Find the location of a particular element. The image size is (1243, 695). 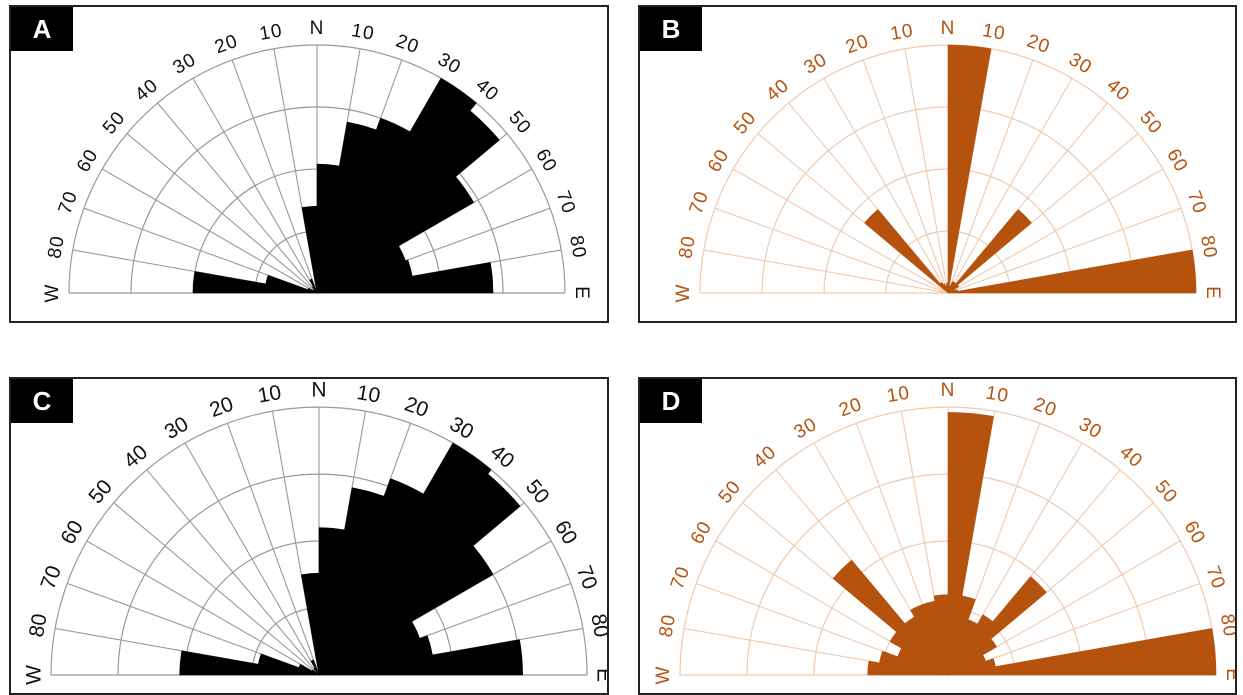

panel-label: C is located at coordinates (42, 401).